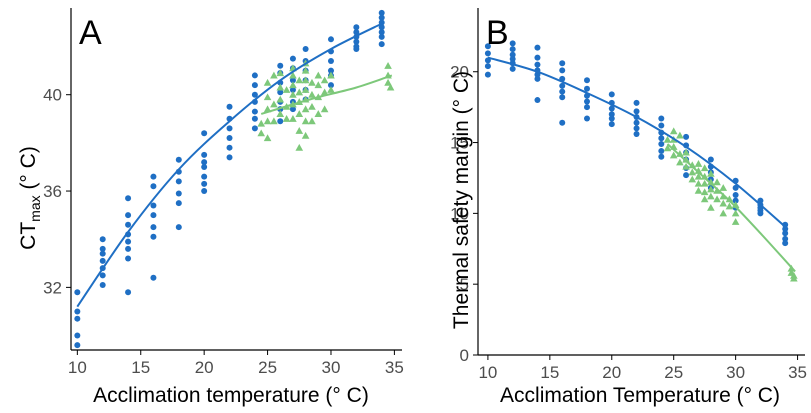 The image size is (811, 413). I want to click on panel-a-x-tick-label: 35, so click(394, 367).